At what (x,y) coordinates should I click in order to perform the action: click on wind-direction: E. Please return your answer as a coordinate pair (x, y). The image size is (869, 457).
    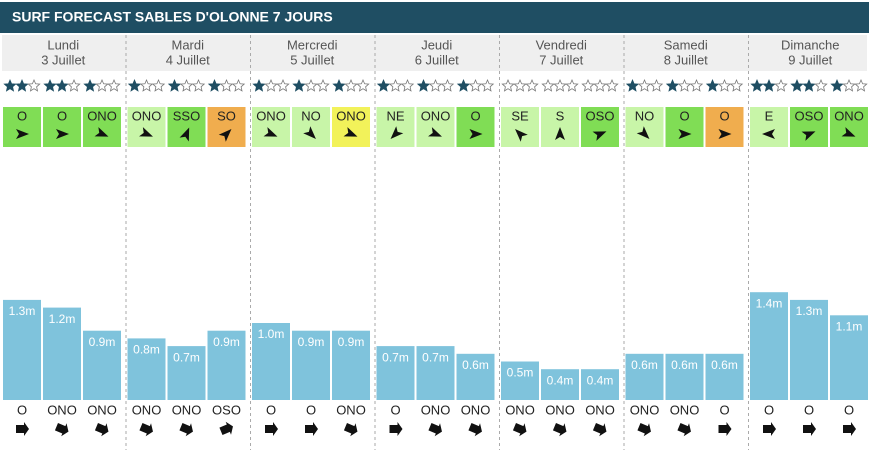
    Looking at the image, I should click on (769, 115).